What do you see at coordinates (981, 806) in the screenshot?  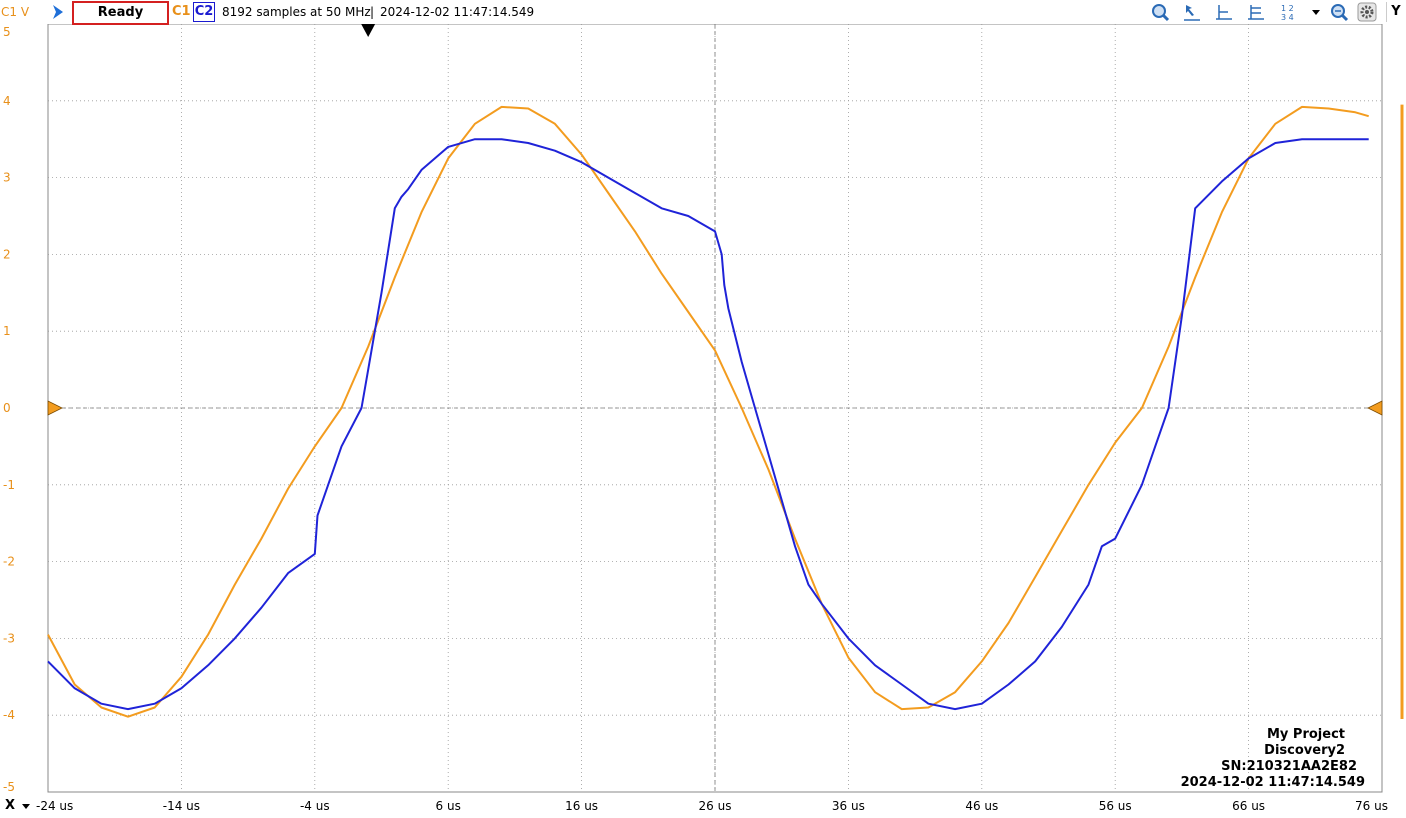 I see `x-tick-label: 46 us` at bounding box center [981, 806].